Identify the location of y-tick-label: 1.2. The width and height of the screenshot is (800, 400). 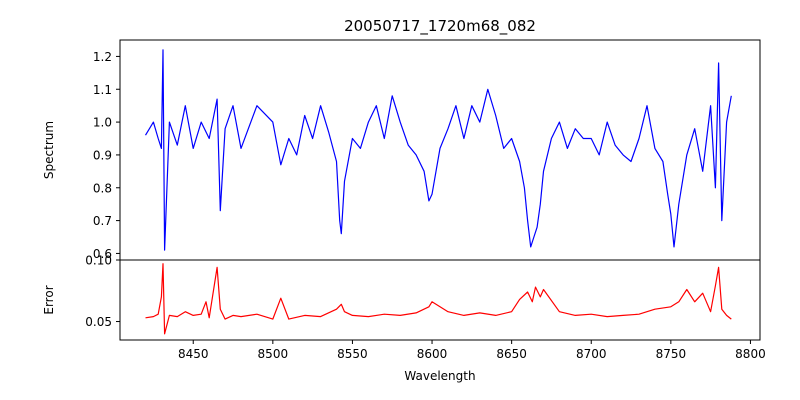
(102, 57).